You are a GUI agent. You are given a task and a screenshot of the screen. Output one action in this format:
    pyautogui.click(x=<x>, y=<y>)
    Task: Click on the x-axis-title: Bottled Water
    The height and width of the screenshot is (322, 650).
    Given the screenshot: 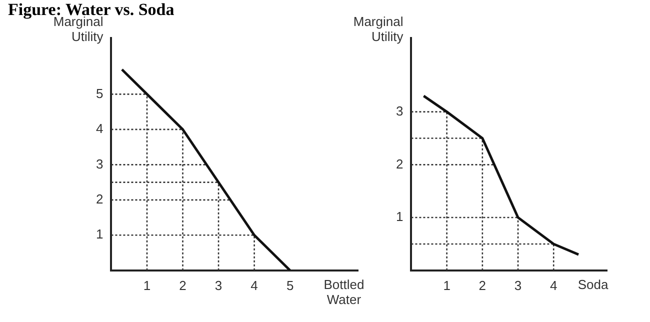 What is the action you would take?
    pyautogui.click(x=344, y=292)
    